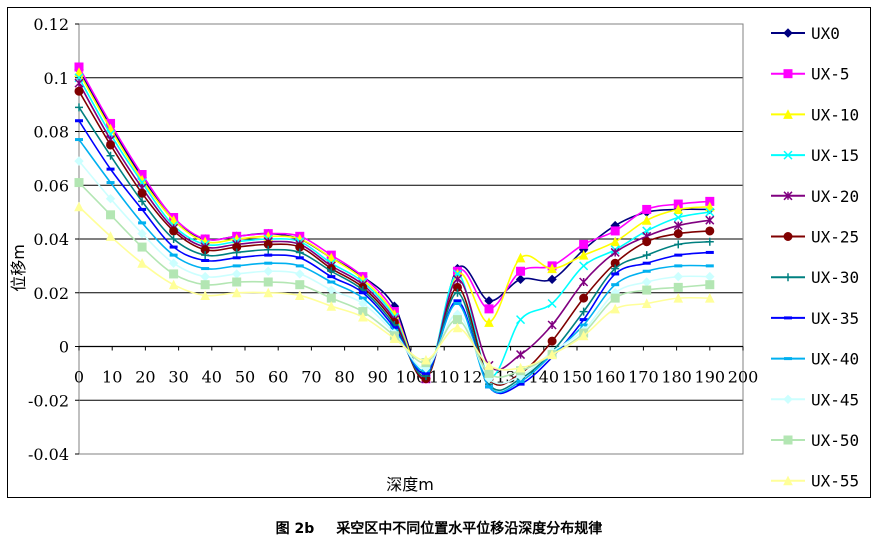  I want to click on y-tick-label: -0.04, so click(48, 454).